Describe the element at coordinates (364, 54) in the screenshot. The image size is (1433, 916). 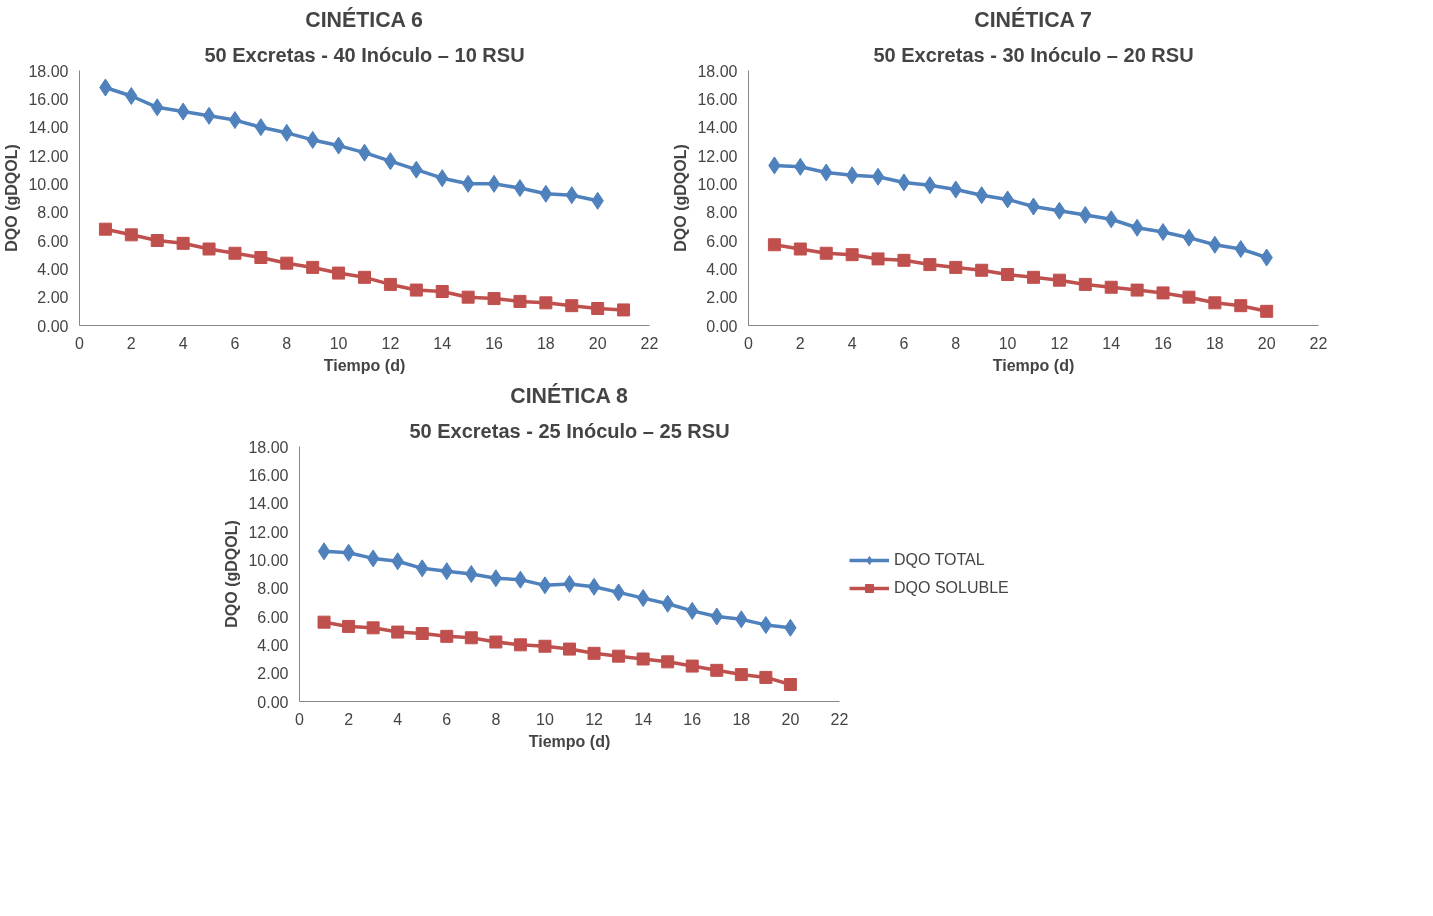
I see `chart-subtitle: 50 Excretas - 40 Inóculo – 10 RSU` at that location.